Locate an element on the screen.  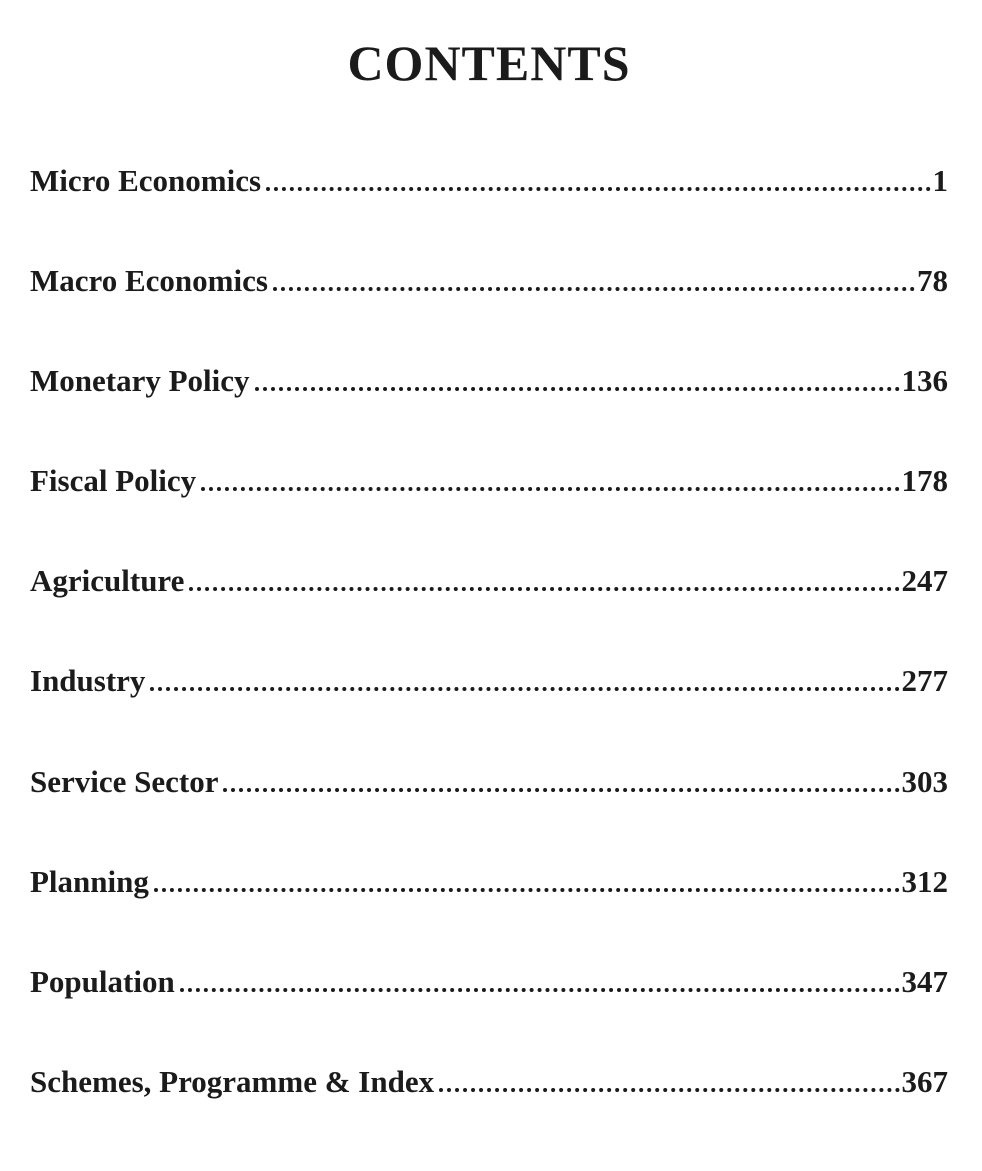
toc-entry-label: Fiscal Policy is located at coordinates (113, 481).